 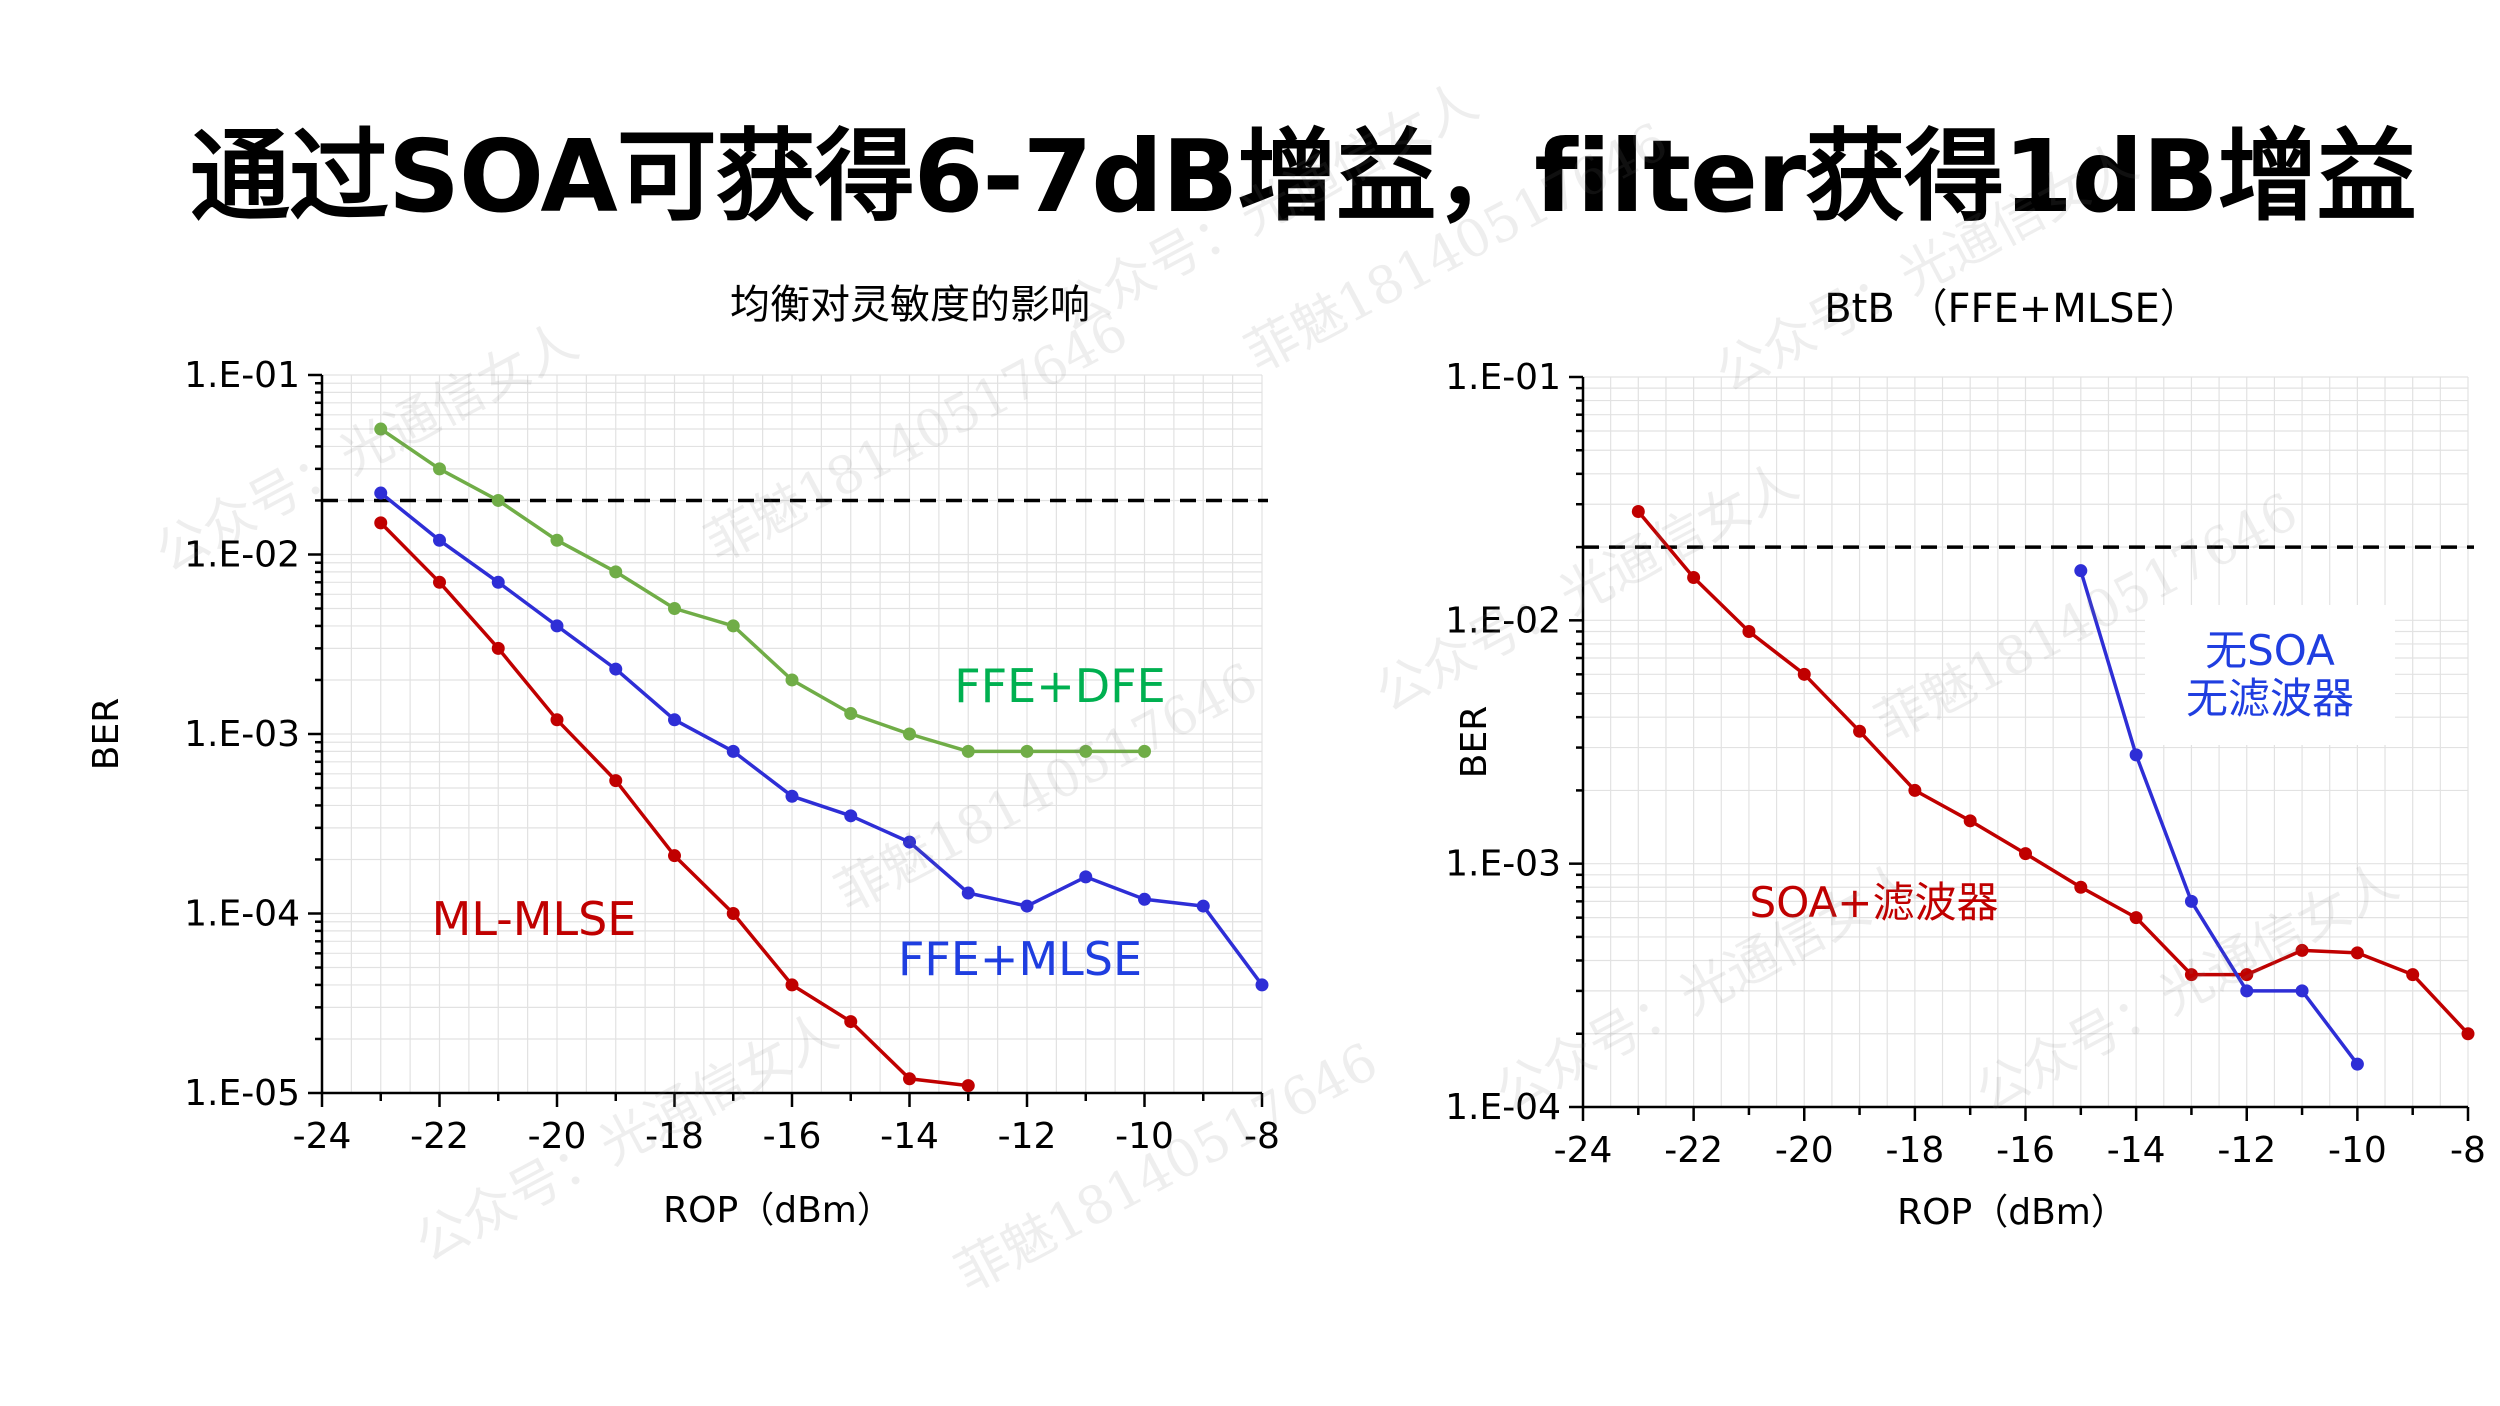 I want to click on series-label: FFE+DFE, so click(x=1059, y=686).